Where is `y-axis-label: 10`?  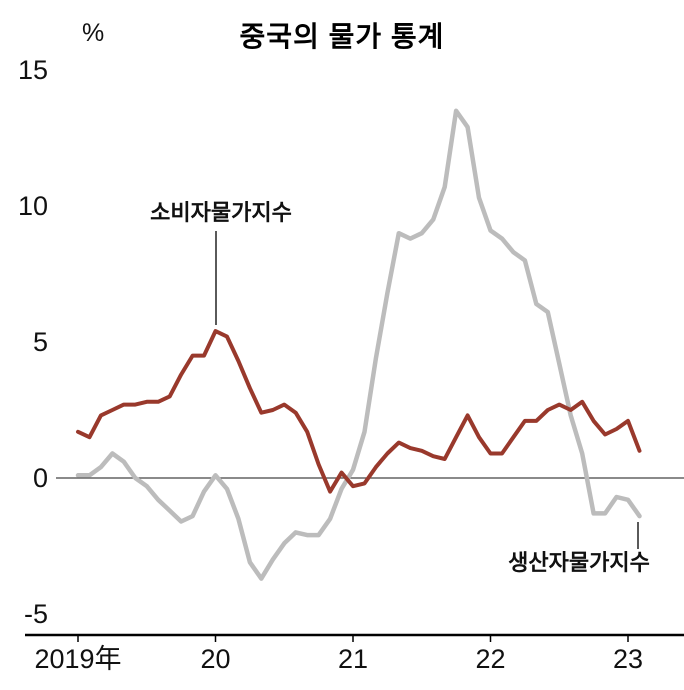
y-axis-label: 10 is located at coordinates (33, 206).